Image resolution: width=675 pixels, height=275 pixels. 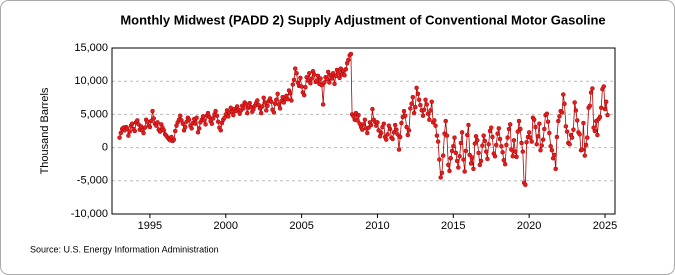 I want to click on y-tick-label: 5,000, so click(x=94, y=114).